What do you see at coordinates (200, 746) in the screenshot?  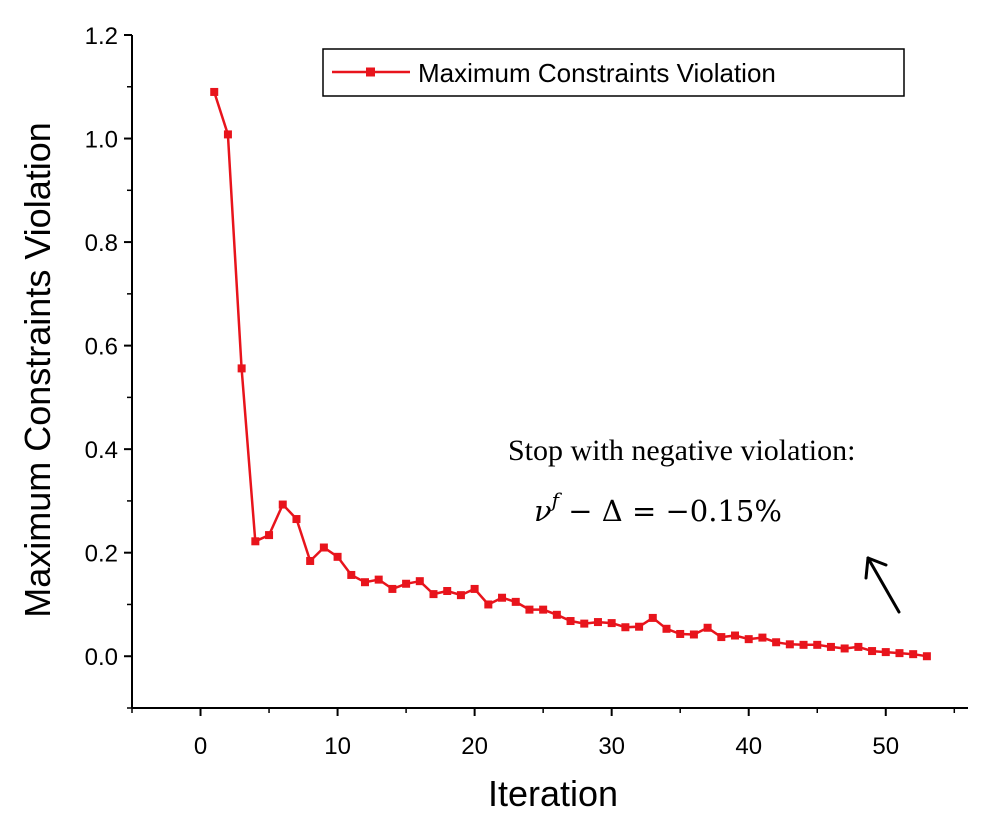 I see `x-tick-label: 0` at bounding box center [200, 746].